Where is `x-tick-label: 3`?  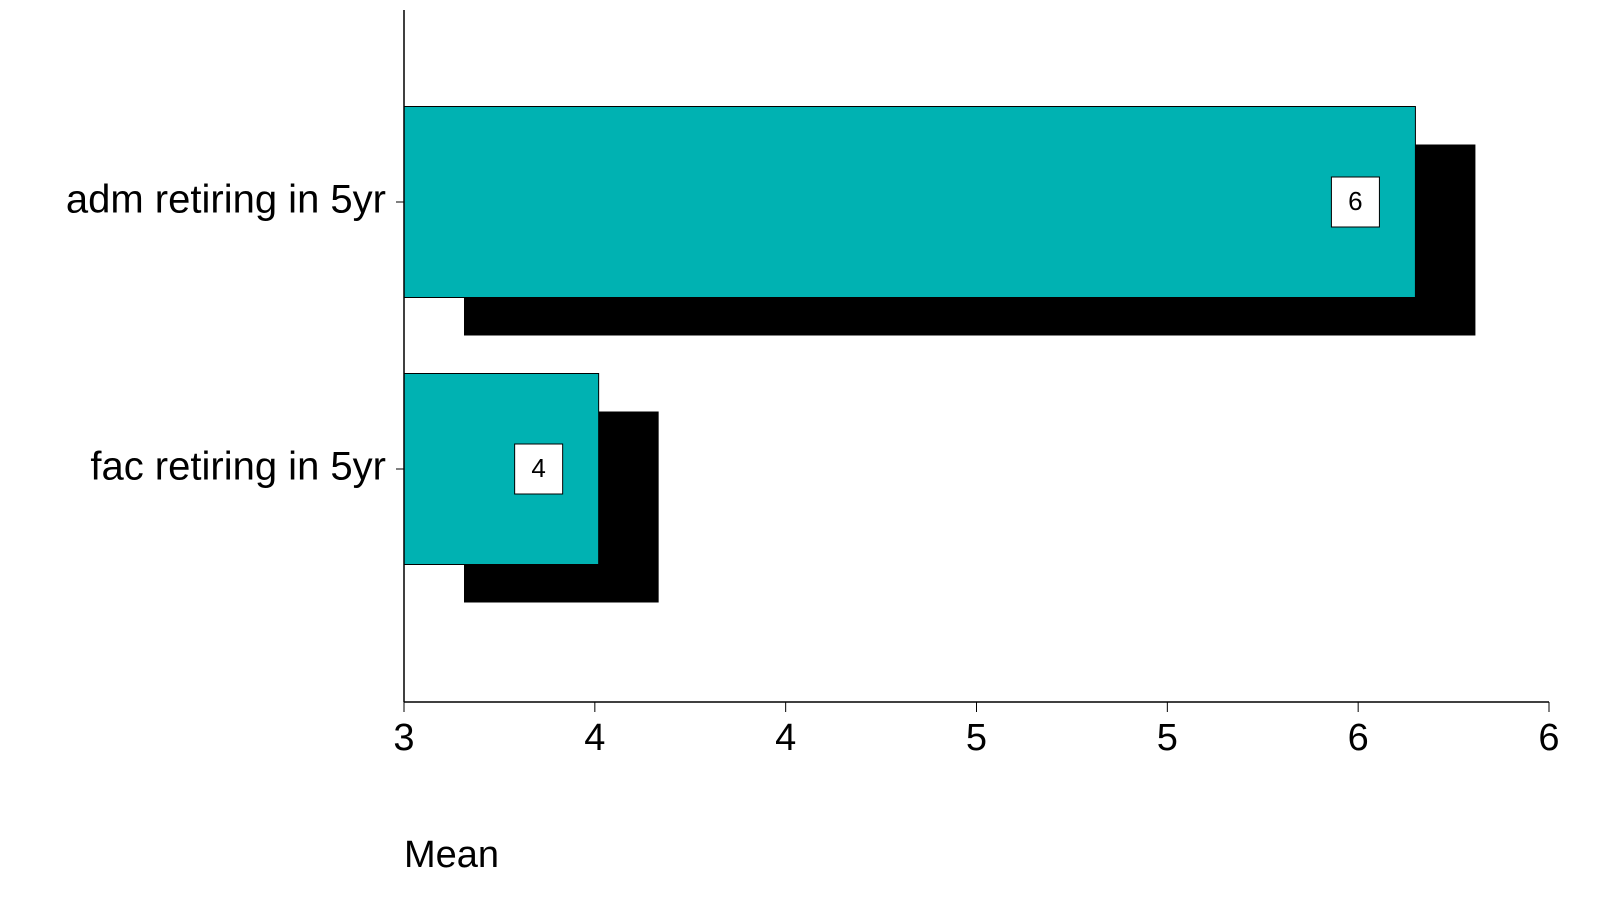 x-tick-label: 3 is located at coordinates (403, 738).